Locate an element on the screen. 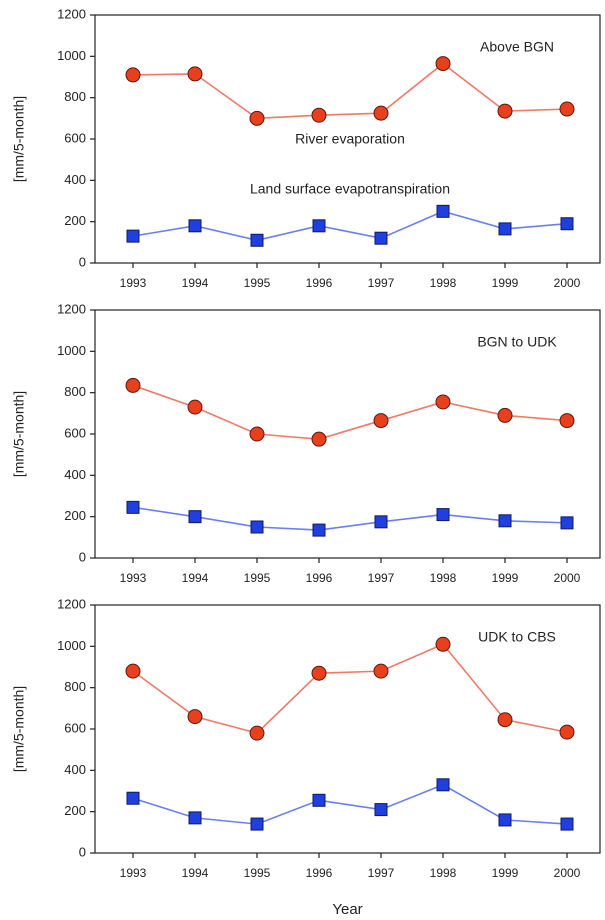 This screenshot has width=605, height=920. x-axis-label: Year is located at coordinates (347, 909).